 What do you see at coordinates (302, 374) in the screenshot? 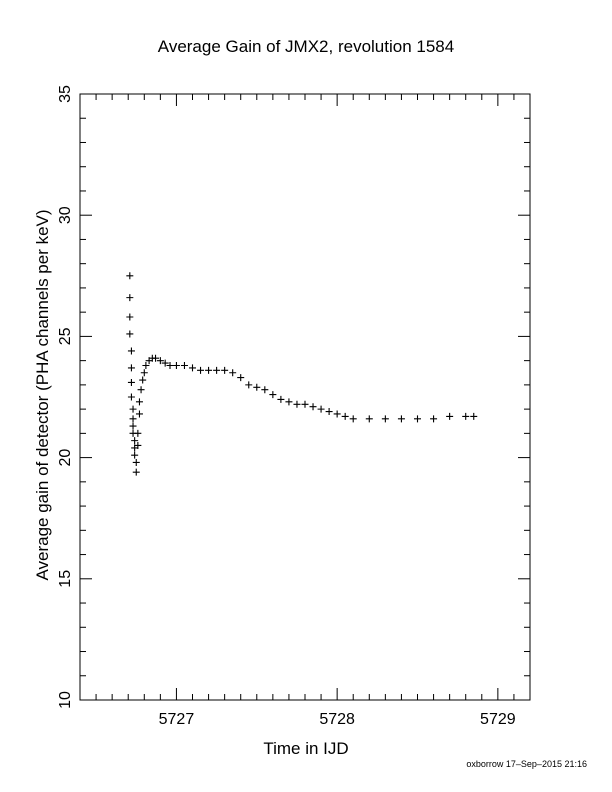
I see `data-series` at bounding box center [302, 374].